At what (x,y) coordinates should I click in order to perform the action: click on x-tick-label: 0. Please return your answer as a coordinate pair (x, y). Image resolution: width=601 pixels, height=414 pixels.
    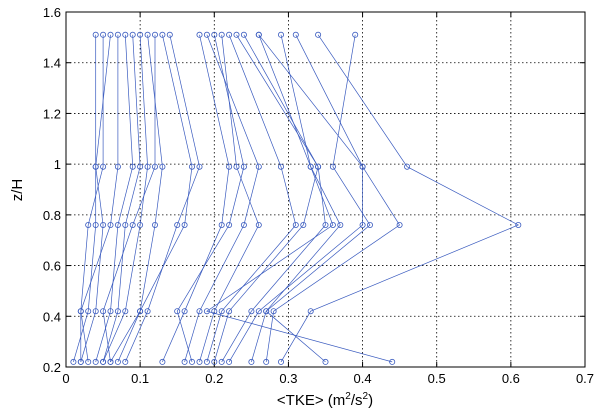
    Looking at the image, I should click on (65, 378).